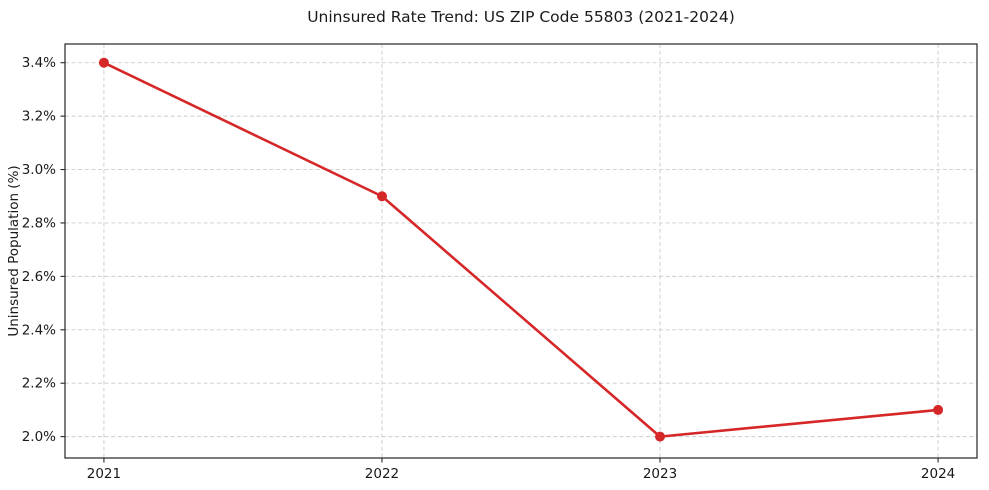 The width and height of the screenshot is (989, 490). I want to click on y-tick-label: 2.6%, so click(39, 277).